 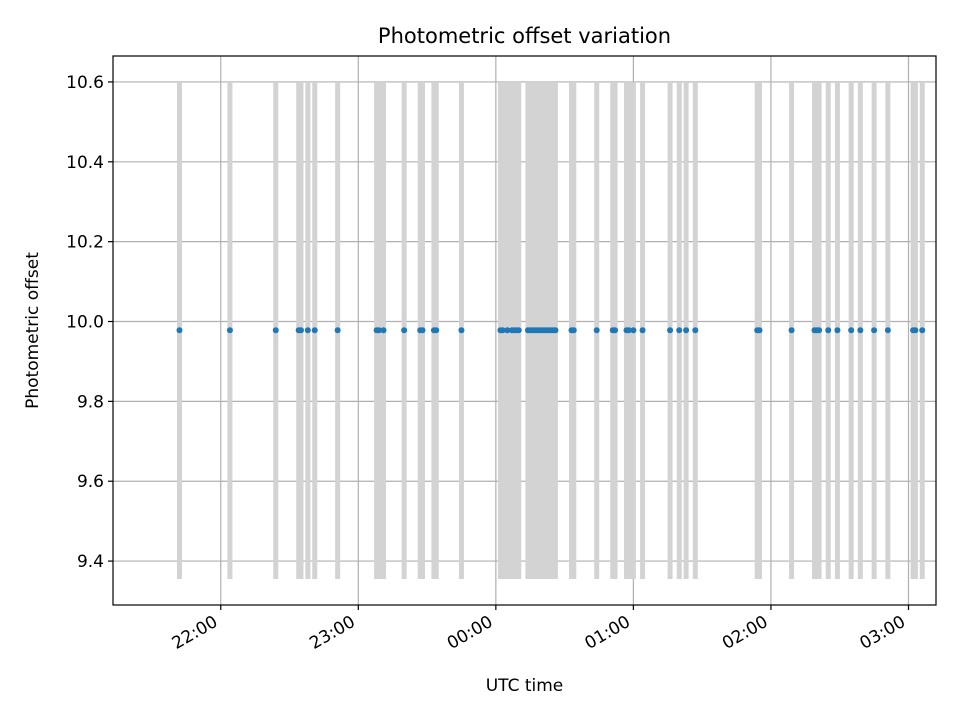 I want to click on chart-title: Photometric offset variation, so click(x=524, y=36).